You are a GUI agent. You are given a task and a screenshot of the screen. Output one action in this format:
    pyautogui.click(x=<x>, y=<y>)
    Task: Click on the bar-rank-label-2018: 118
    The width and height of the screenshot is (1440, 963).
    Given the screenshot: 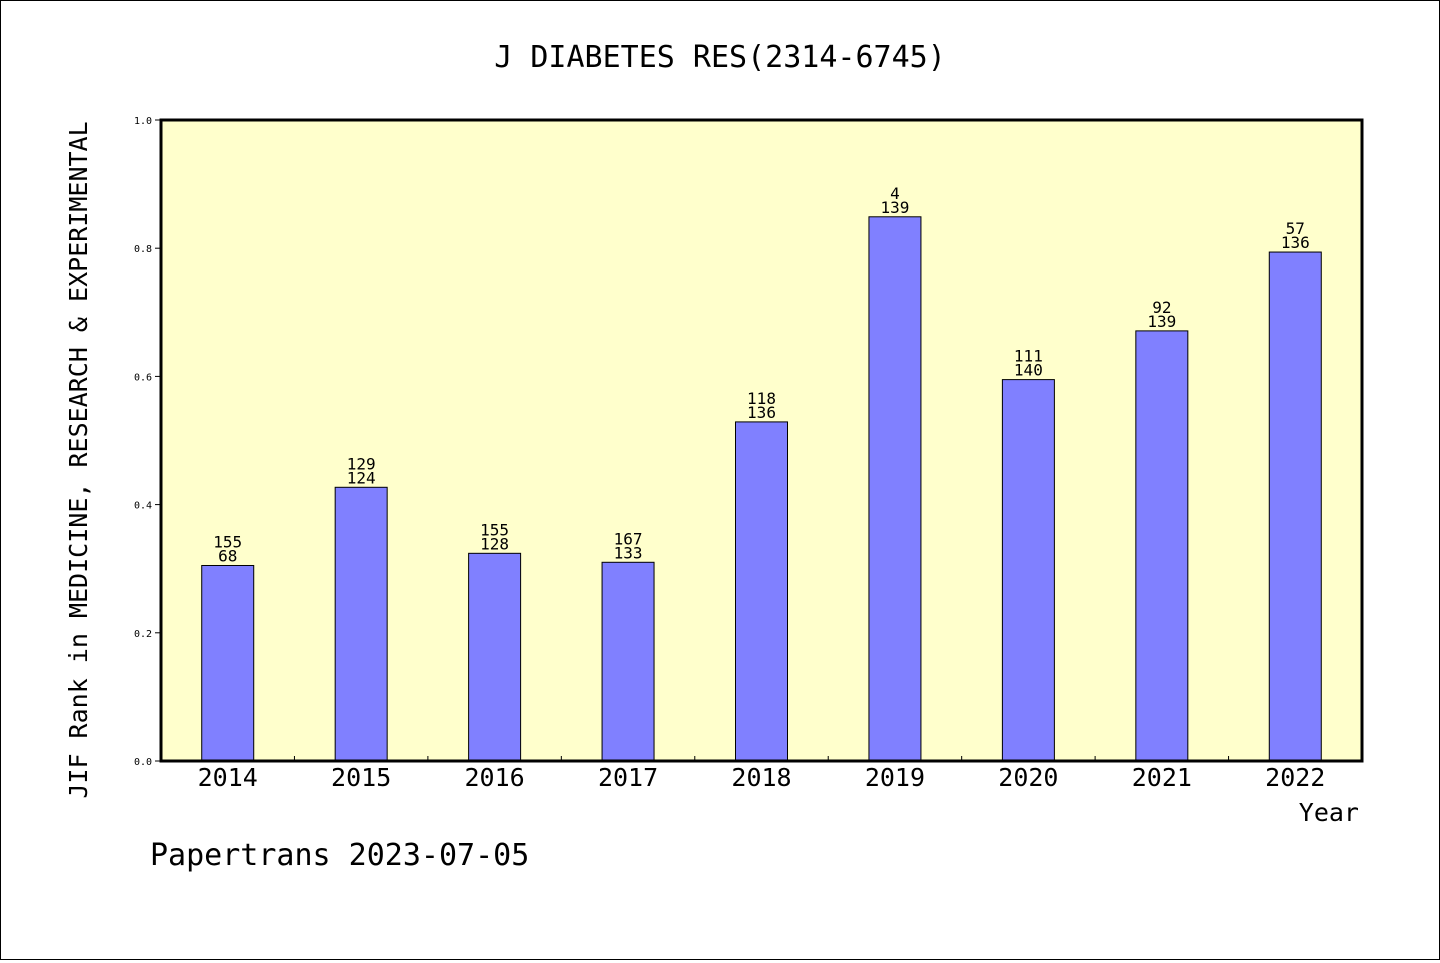 What is the action you would take?
    pyautogui.click(x=761, y=398)
    